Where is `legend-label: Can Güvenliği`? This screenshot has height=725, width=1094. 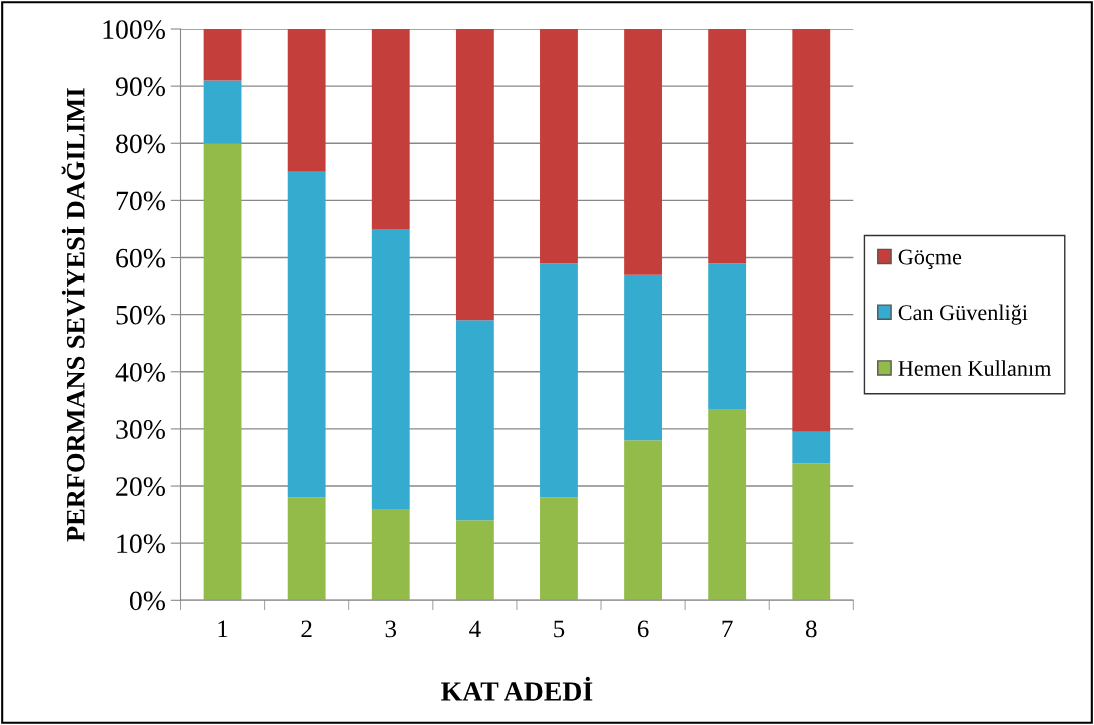 legend-label: Can Güvenliği is located at coordinates (963, 314).